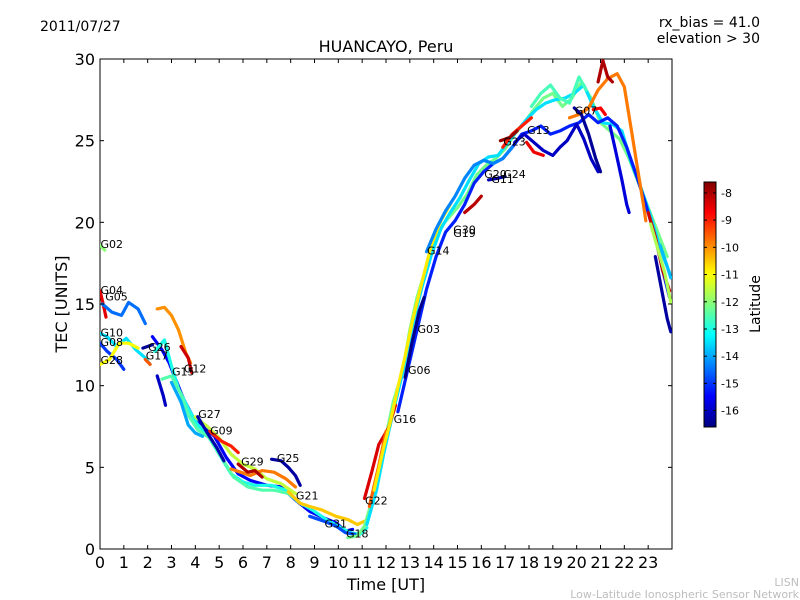 The image size is (800, 600). What do you see at coordinates (338, 562) in the screenshot?
I see `x-tick-label-10: 10` at bounding box center [338, 562].